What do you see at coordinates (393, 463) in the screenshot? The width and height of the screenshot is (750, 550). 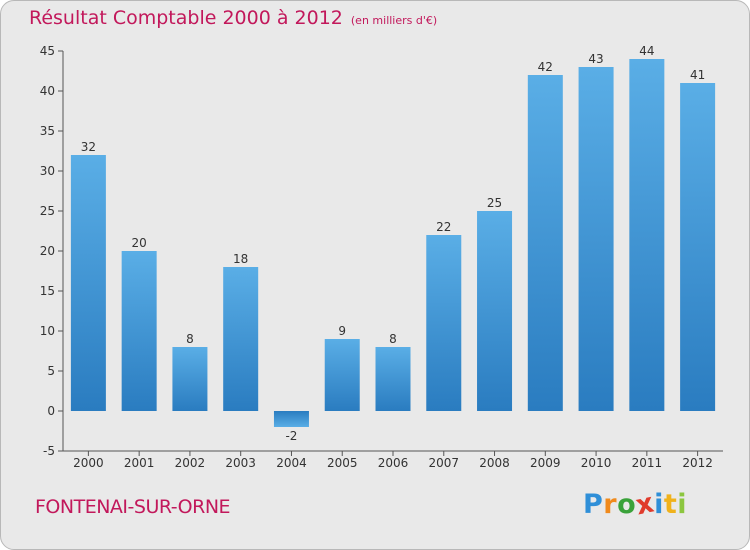 I see `x-tick-label: 2006` at bounding box center [393, 463].